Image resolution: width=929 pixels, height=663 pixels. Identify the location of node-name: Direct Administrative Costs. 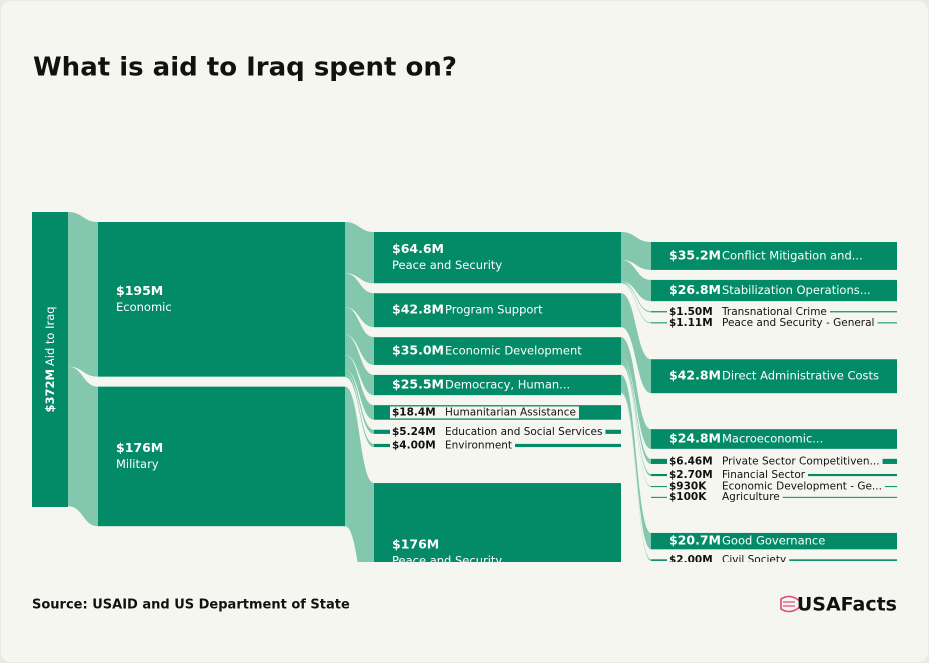
(800, 376).